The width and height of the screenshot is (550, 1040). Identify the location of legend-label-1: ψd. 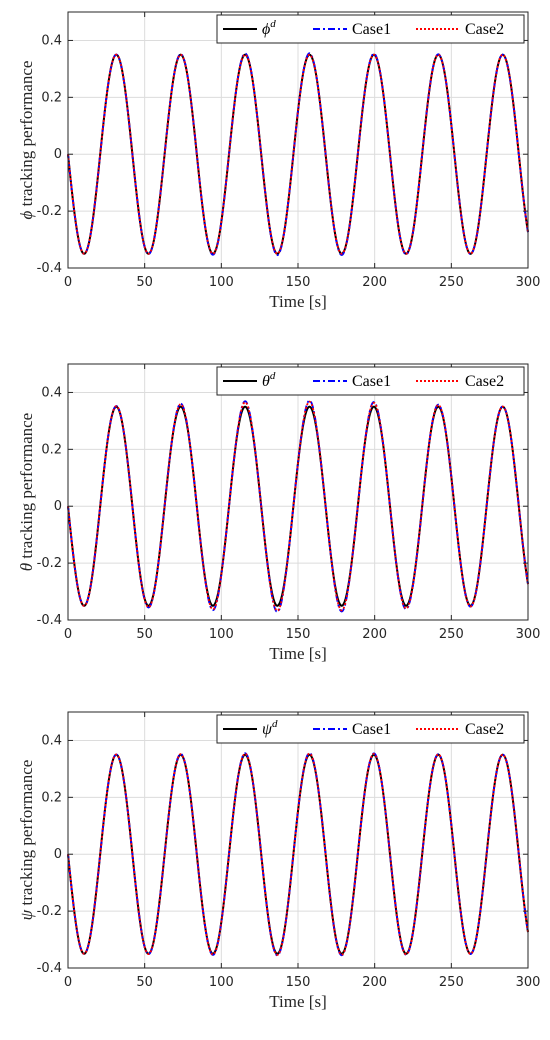
(270, 728).